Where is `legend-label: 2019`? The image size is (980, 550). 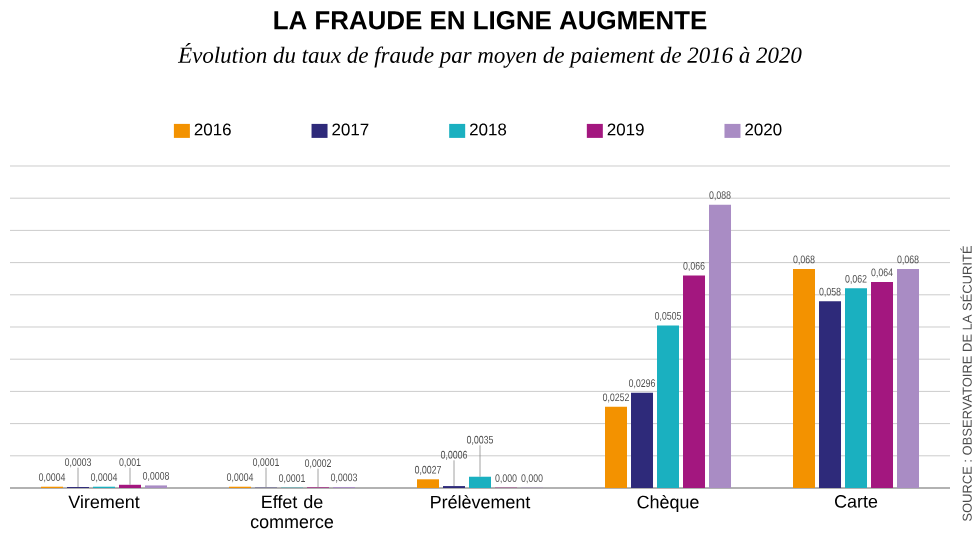 legend-label: 2019 is located at coordinates (625, 129).